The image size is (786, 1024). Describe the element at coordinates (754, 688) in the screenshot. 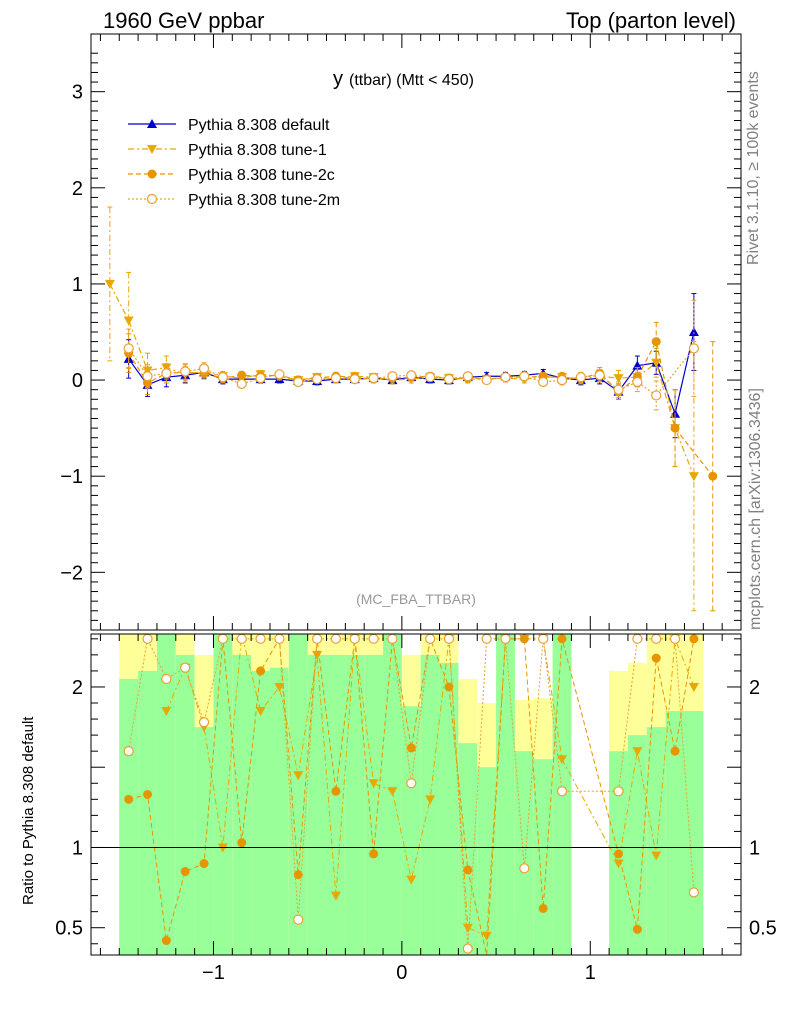

I see `ratio-y-tick-label-right: 2` at that location.